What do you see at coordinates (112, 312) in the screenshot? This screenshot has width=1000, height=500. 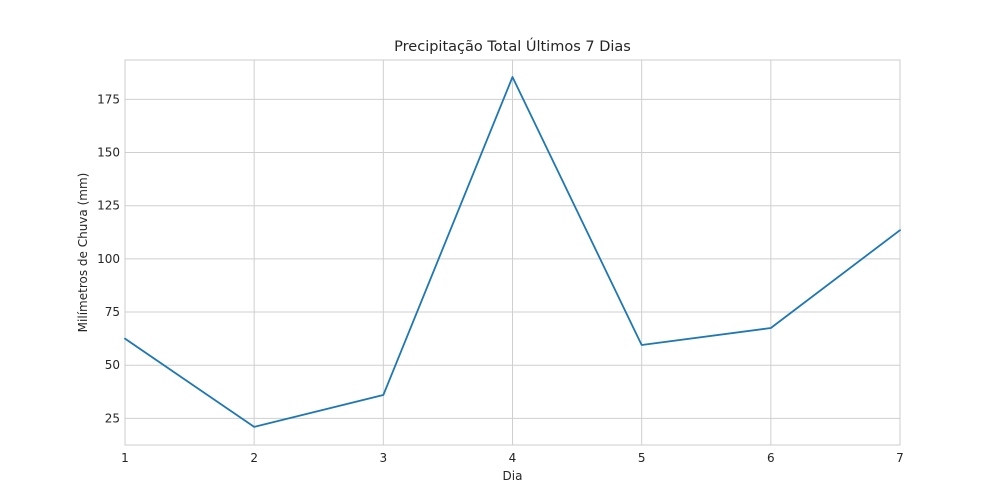 I see `y-tick-label: 75` at bounding box center [112, 312].